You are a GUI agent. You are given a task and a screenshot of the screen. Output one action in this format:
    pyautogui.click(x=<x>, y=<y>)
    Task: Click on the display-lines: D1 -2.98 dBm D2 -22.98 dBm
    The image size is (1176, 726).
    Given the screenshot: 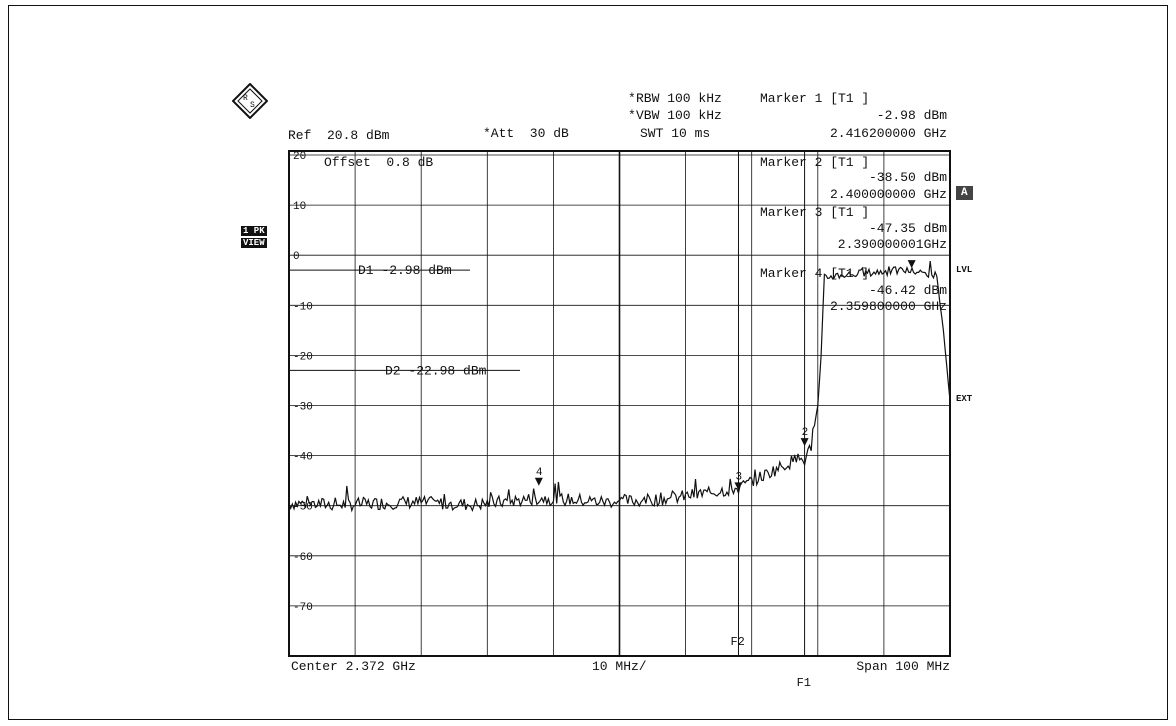 What is the action you would take?
    pyautogui.click(x=404, y=320)
    